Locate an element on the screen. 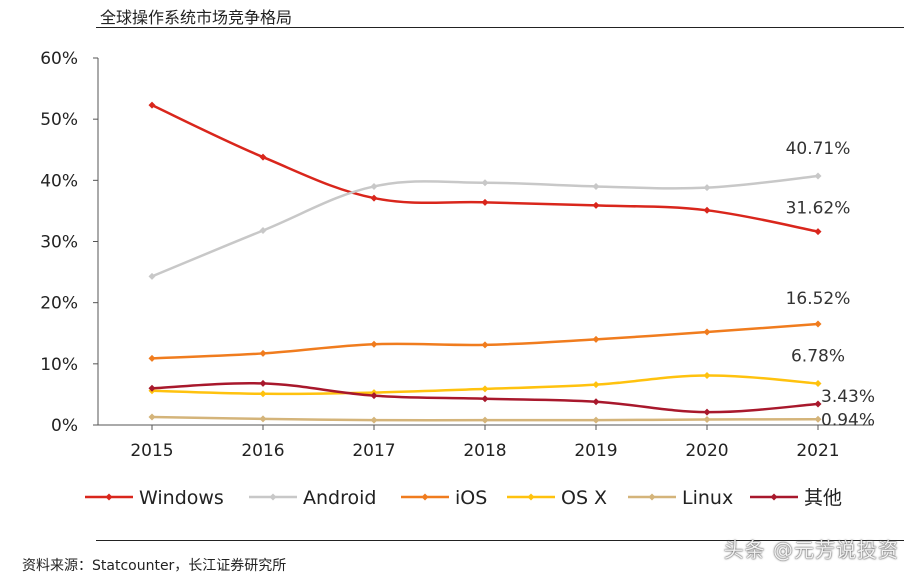 Image resolution: width=913 pixels, height=576 pixels. y-tick-label: 0% is located at coordinates (64, 426).